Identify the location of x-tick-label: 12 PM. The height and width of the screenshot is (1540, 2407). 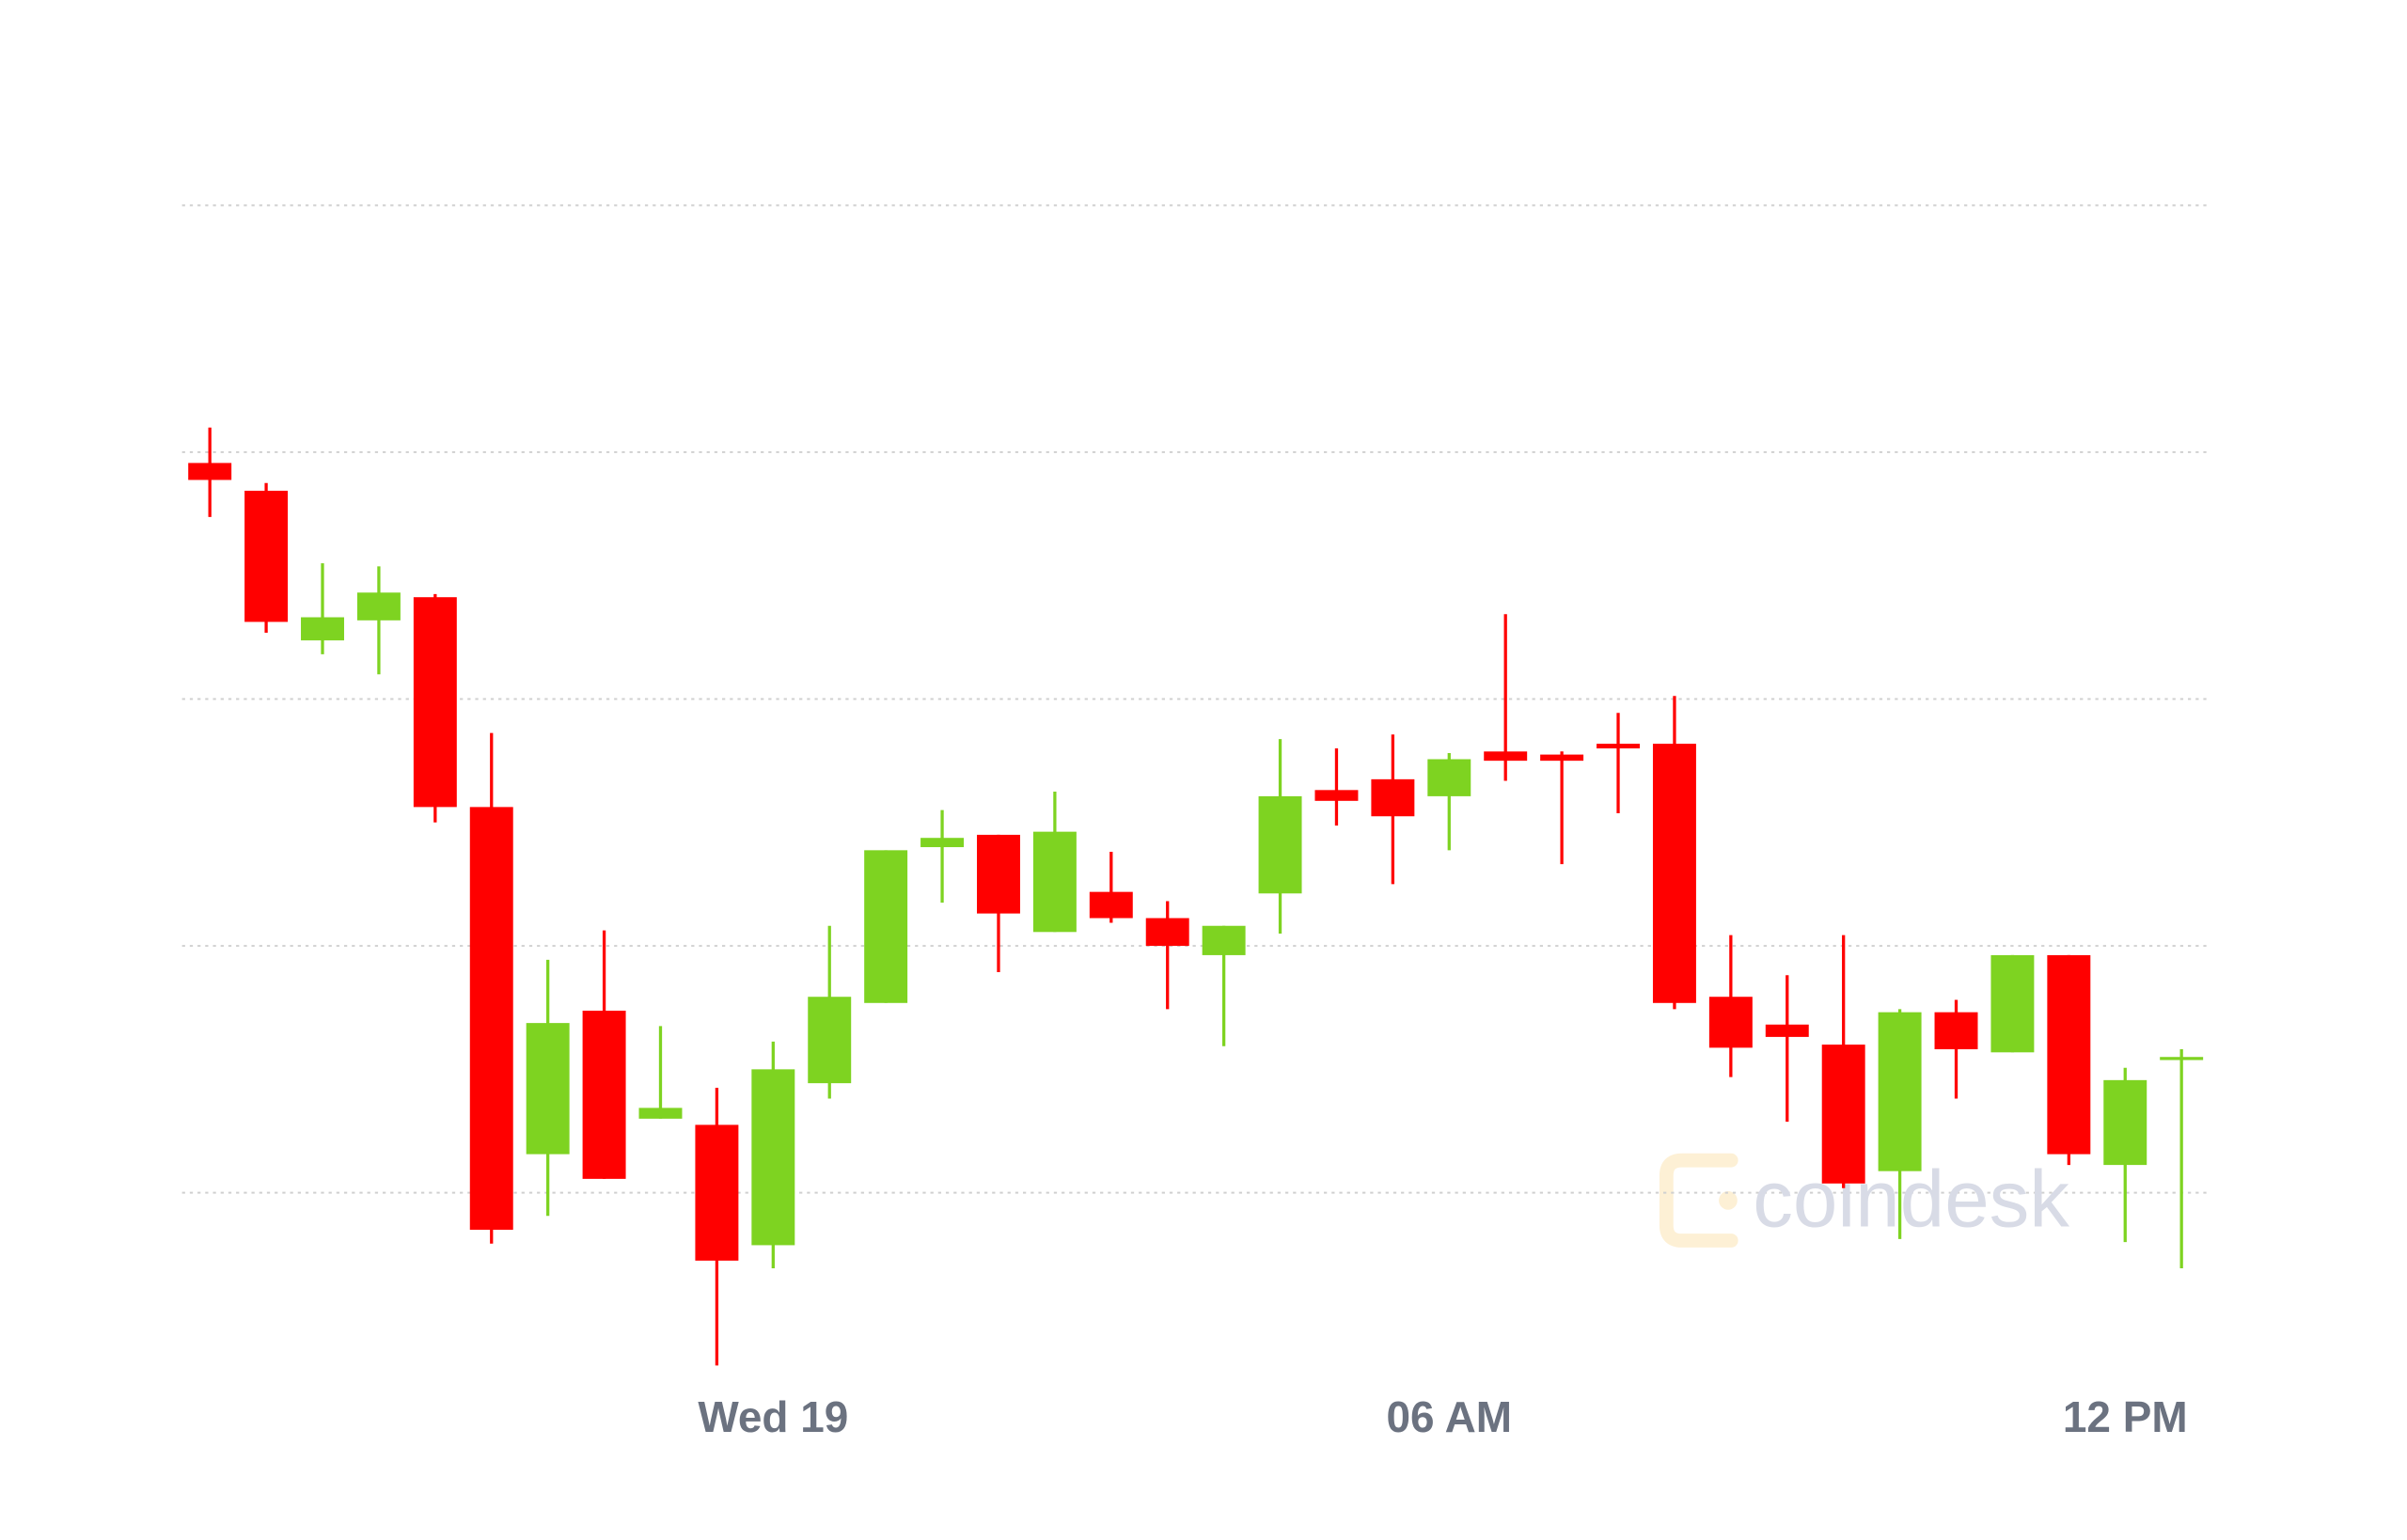
(2125, 1416).